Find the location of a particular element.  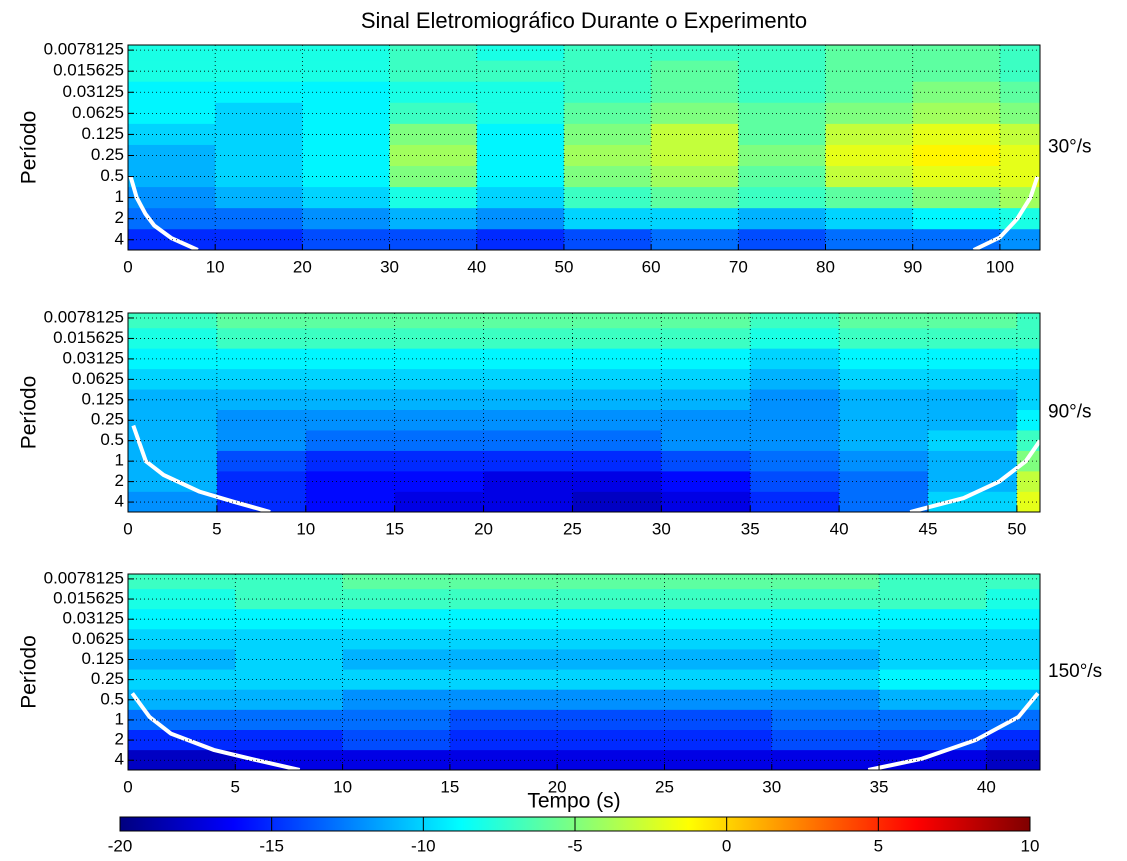

y-tick-label: 2 is located at coordinates (119, 739).